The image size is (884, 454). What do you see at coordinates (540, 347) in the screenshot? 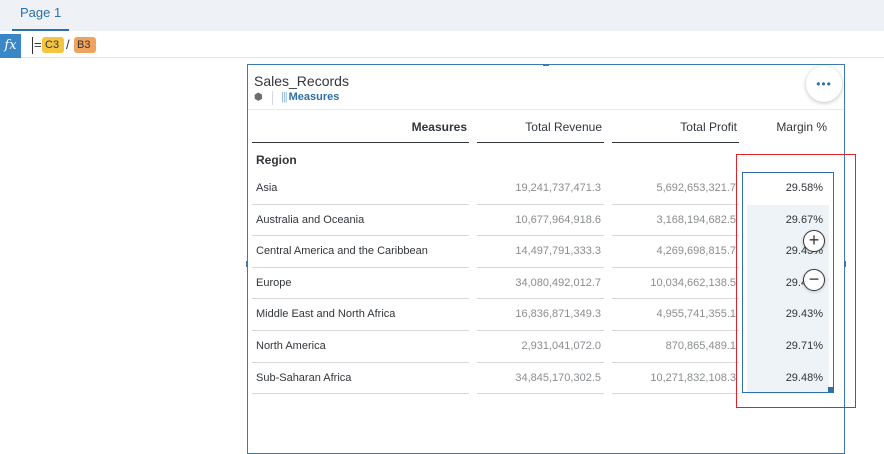
I see `cell-revenue: 2,931,041,072.0` at bounding box center [540, 347].